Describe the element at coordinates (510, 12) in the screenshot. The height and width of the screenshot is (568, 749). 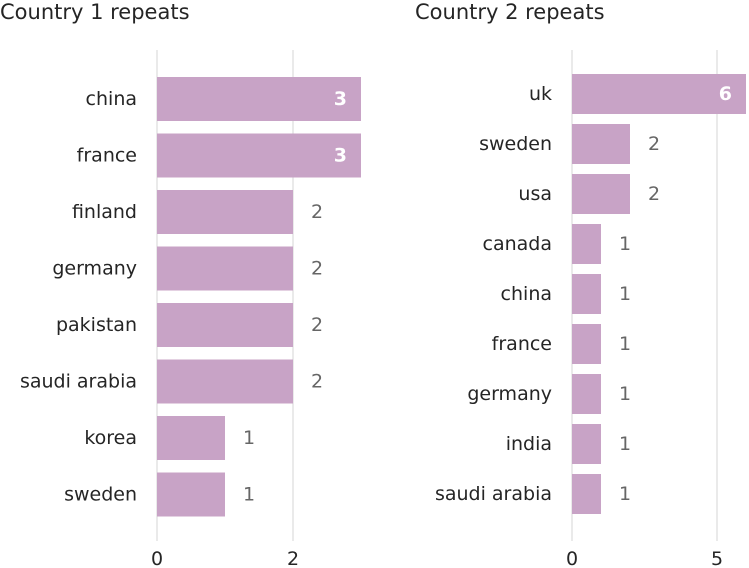
I see `chart-title-country-2: Country 2 repeats` at that location.